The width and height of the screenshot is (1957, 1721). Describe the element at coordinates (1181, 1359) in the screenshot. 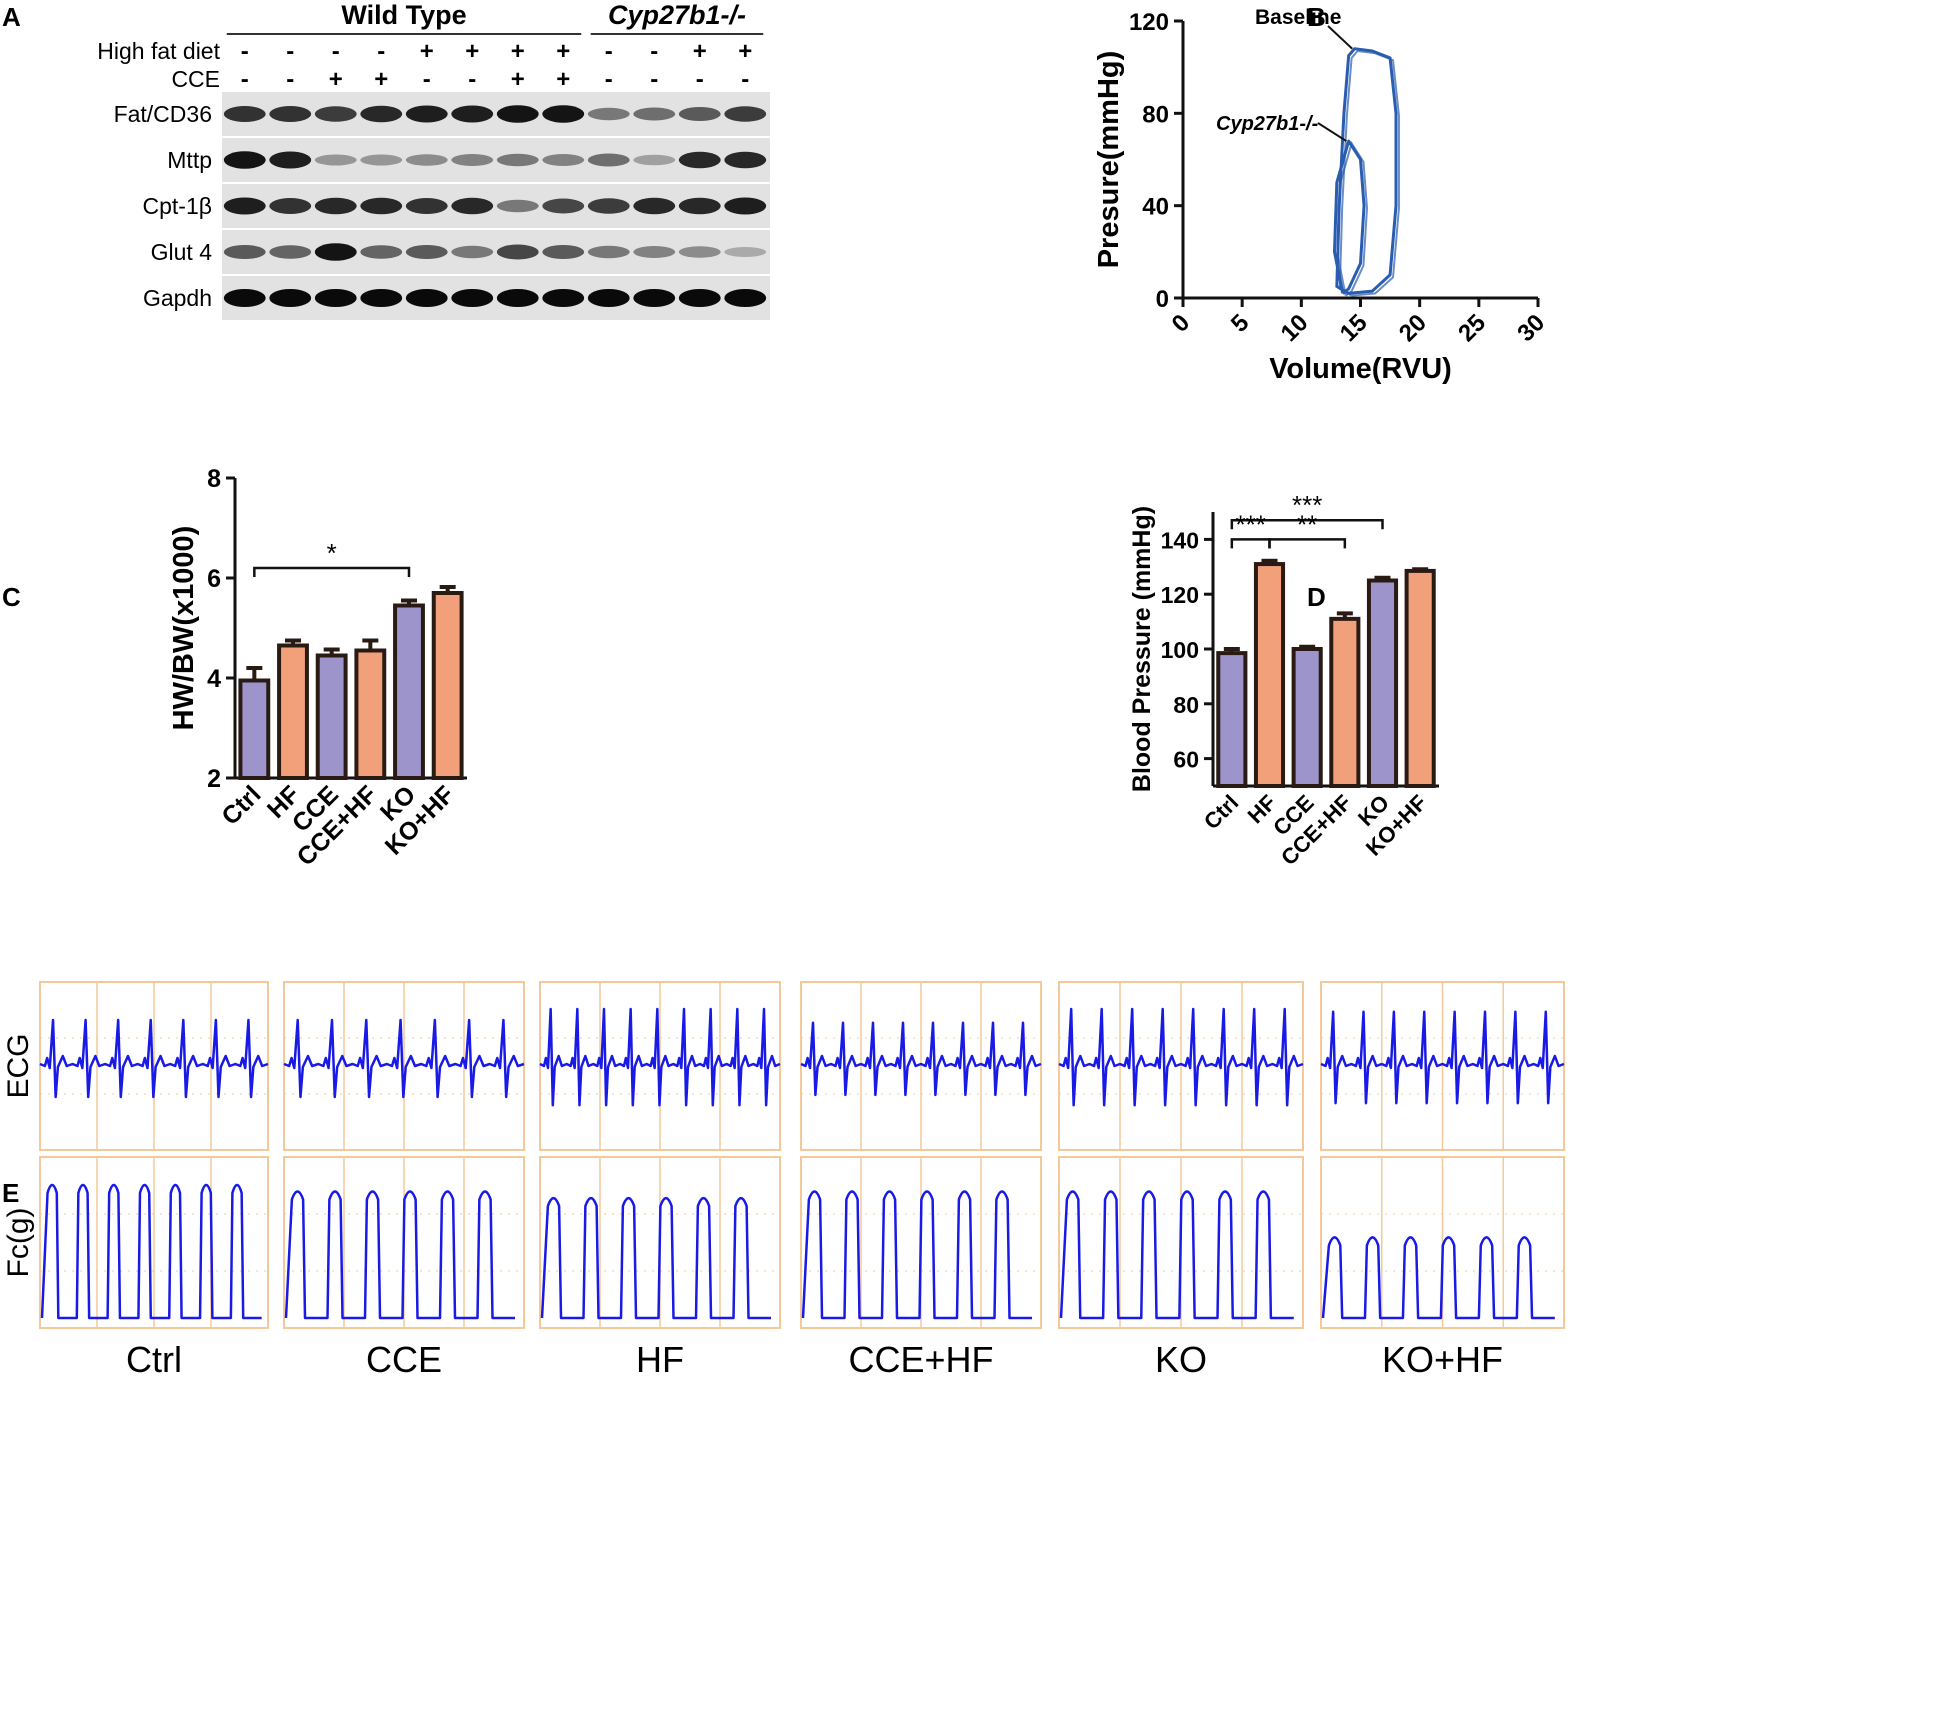

I see `trace-label: KO` at that location.